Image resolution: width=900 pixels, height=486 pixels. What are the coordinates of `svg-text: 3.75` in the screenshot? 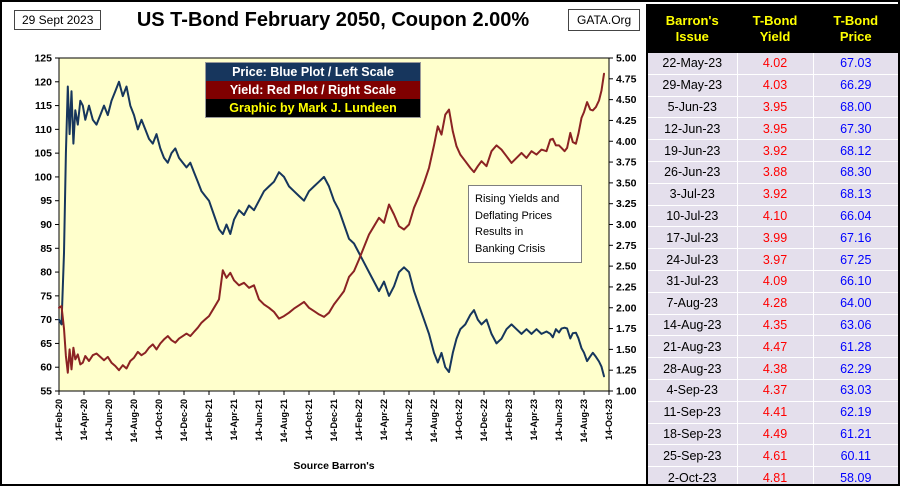 It's located at (626, 163).